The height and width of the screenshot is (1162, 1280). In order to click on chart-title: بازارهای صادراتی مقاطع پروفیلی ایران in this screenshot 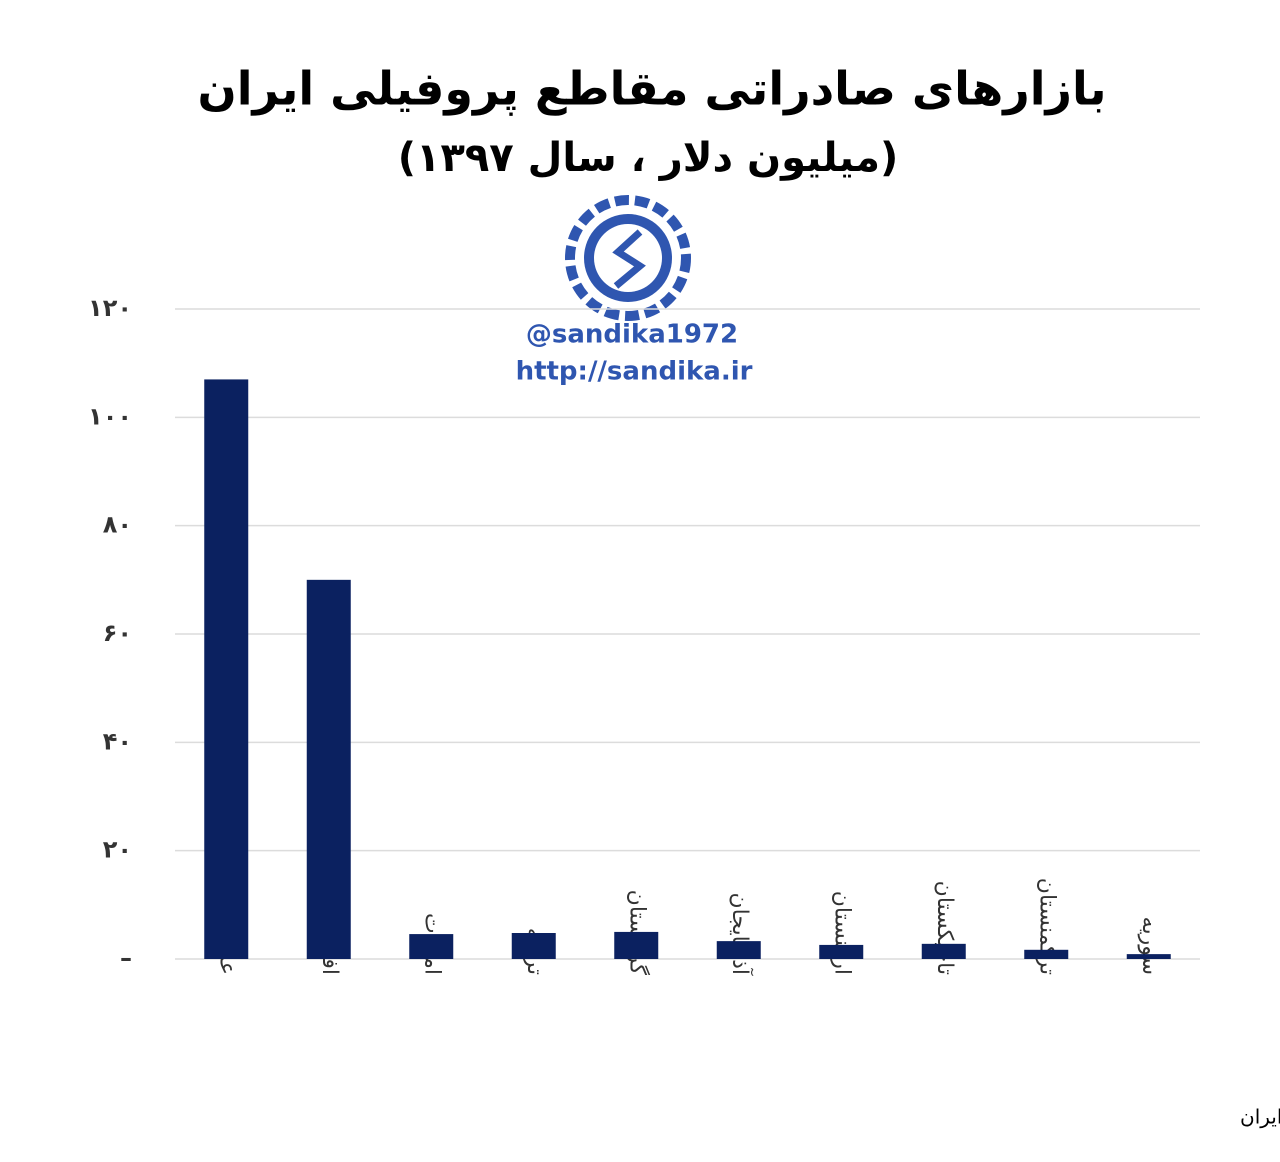, I will do `click(651, 89)`.